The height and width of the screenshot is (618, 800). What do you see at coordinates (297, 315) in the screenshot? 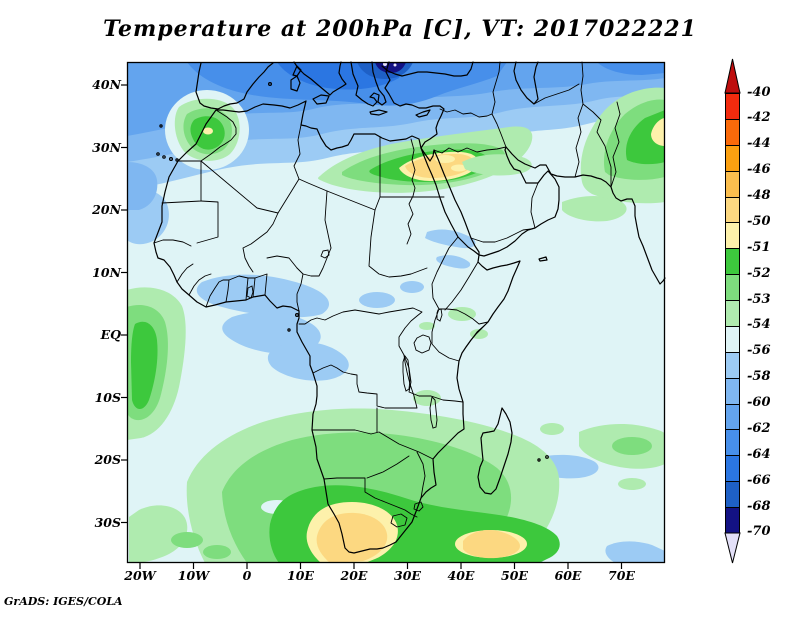
I see `bioko-island` at bounding box center [297, 315].